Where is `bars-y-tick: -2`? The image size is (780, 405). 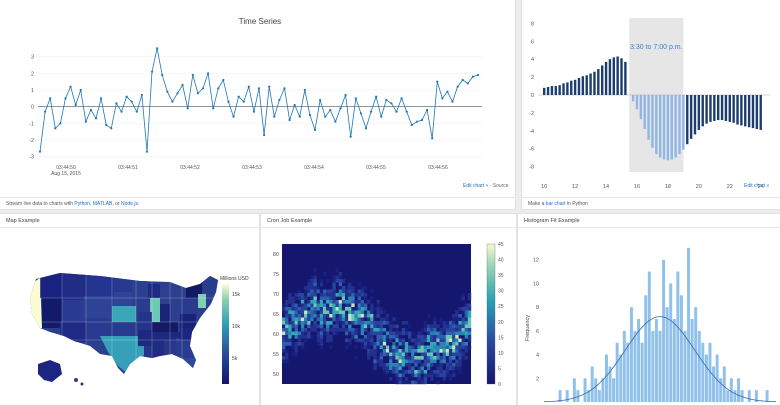 bars-y-tick: -2 is located at coordinates (531, 114).